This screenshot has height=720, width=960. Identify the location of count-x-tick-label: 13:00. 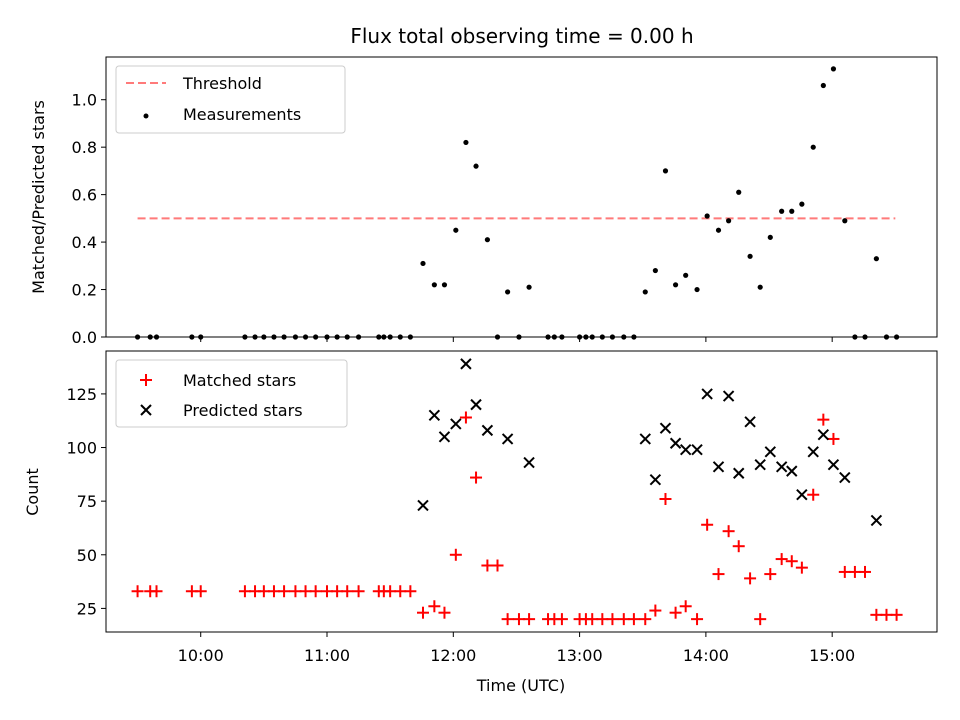
(580, 655).